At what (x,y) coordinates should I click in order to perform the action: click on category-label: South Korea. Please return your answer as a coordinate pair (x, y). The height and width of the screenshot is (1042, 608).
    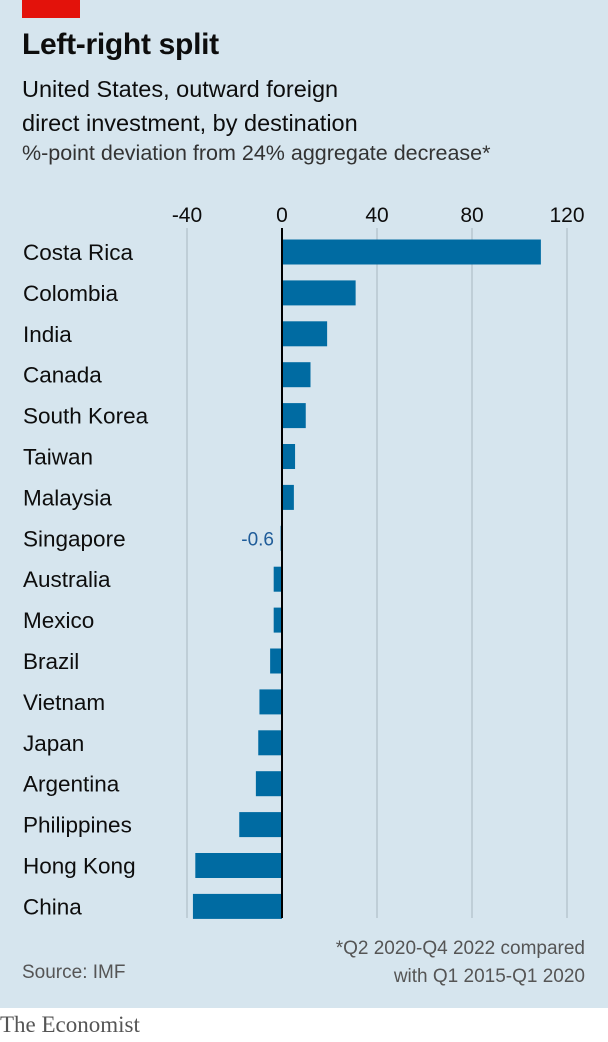
    Looking at the image, I should click on (86, 416).